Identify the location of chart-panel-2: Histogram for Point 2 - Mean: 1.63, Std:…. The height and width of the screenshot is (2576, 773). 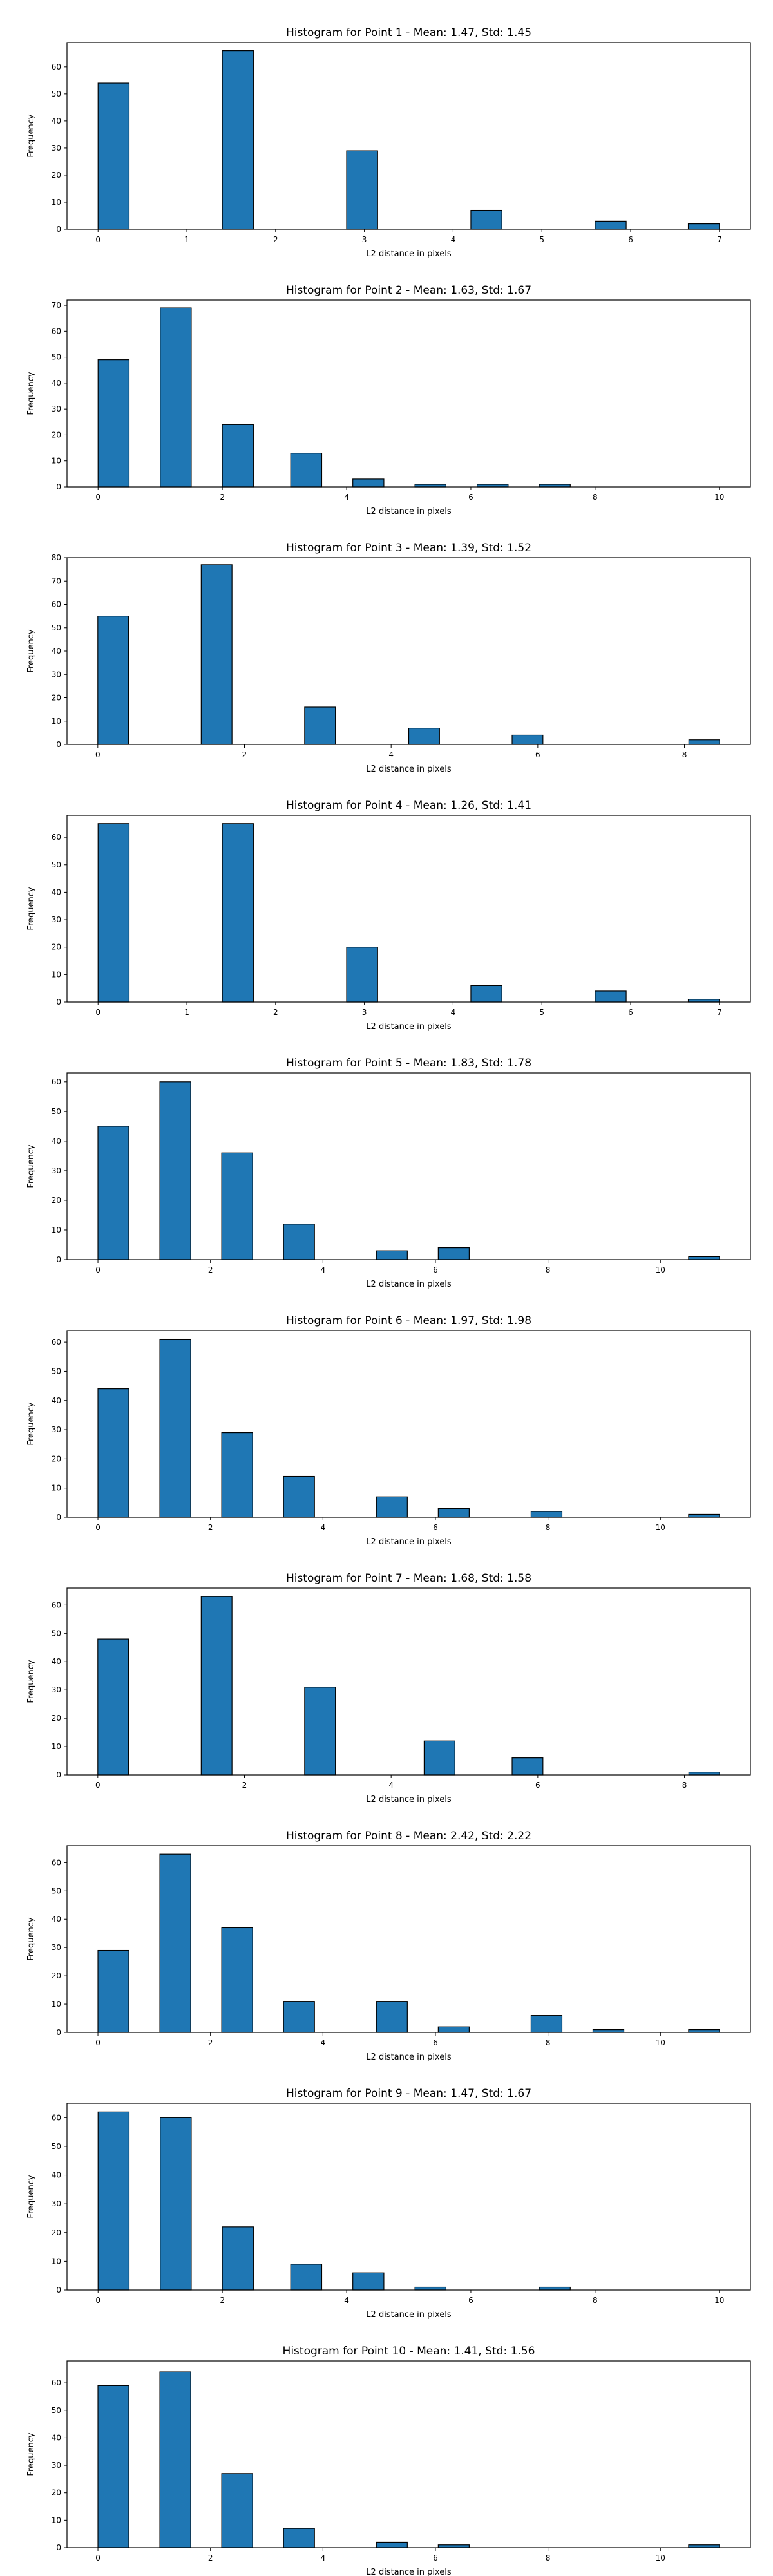
(388, 400).